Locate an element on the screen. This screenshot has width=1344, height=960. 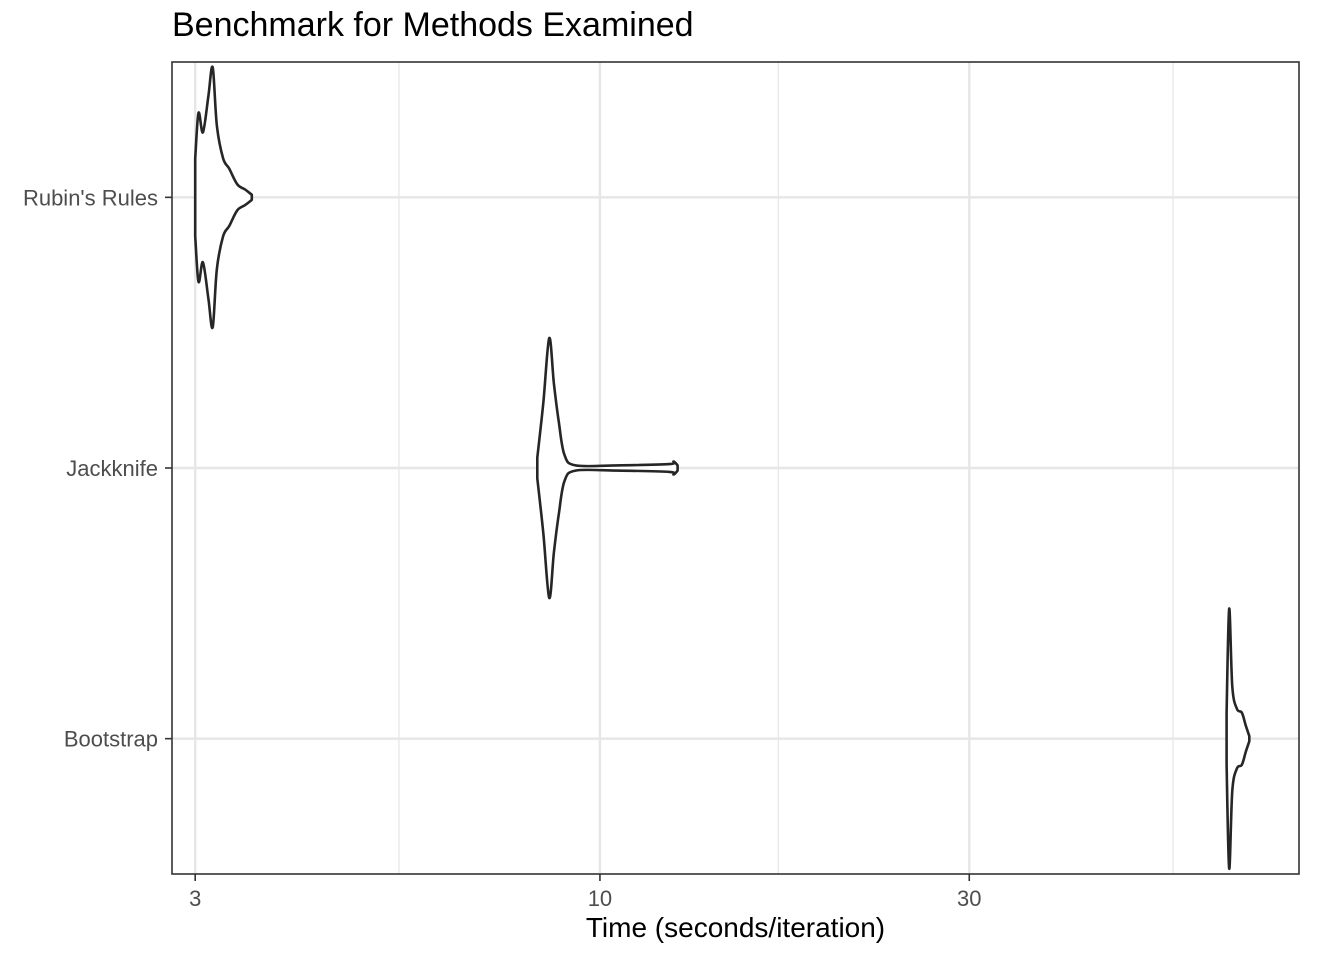
chart-title: Benchmark for Methods Examined is located at coordinates (433, 25).